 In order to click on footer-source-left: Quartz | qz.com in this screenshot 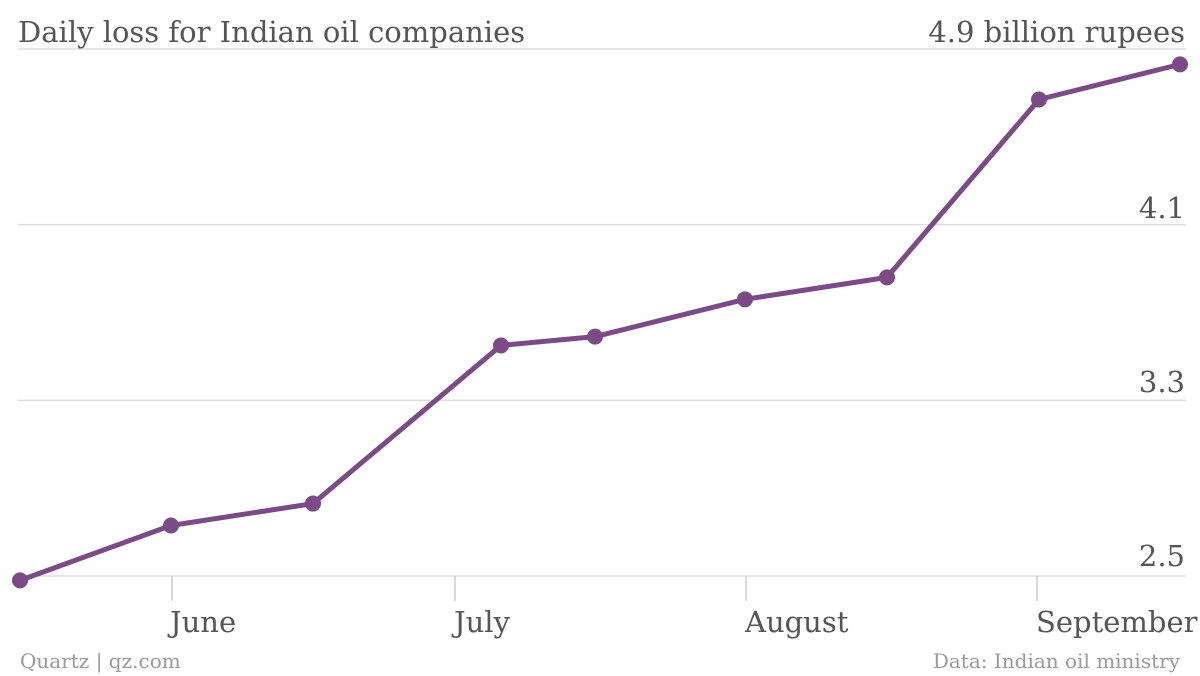, I will do `click(100, 661)`.